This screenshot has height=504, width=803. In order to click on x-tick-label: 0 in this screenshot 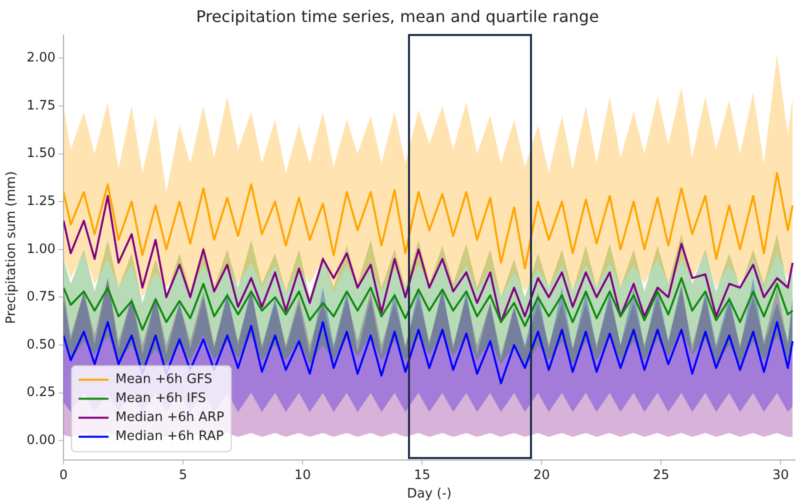, I will do `click(63, 475)`.